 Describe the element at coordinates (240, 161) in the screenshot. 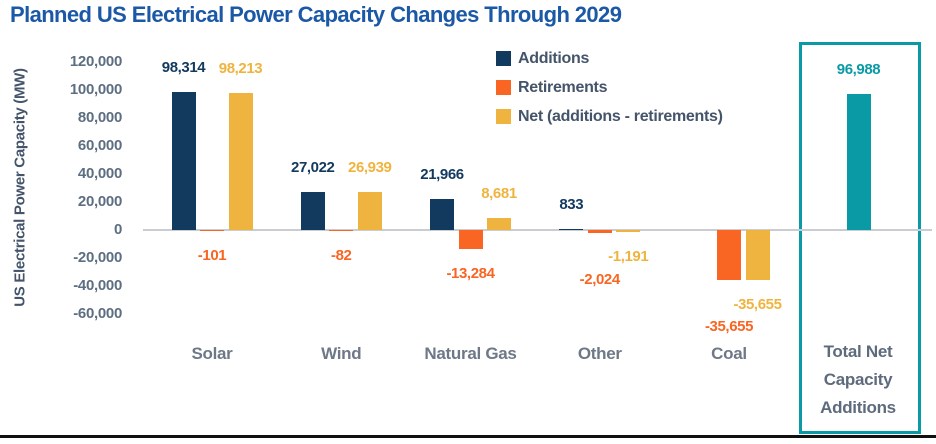

I see `bar-solar-net-additions-retirements` at that location.